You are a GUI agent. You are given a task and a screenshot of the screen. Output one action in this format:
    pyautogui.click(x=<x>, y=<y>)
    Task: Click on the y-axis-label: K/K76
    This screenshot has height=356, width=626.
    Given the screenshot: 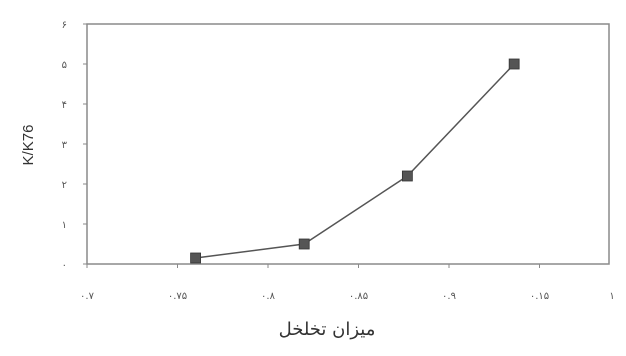 What is the action you would take?
    pyautogui.click(x=28, y=145)
    